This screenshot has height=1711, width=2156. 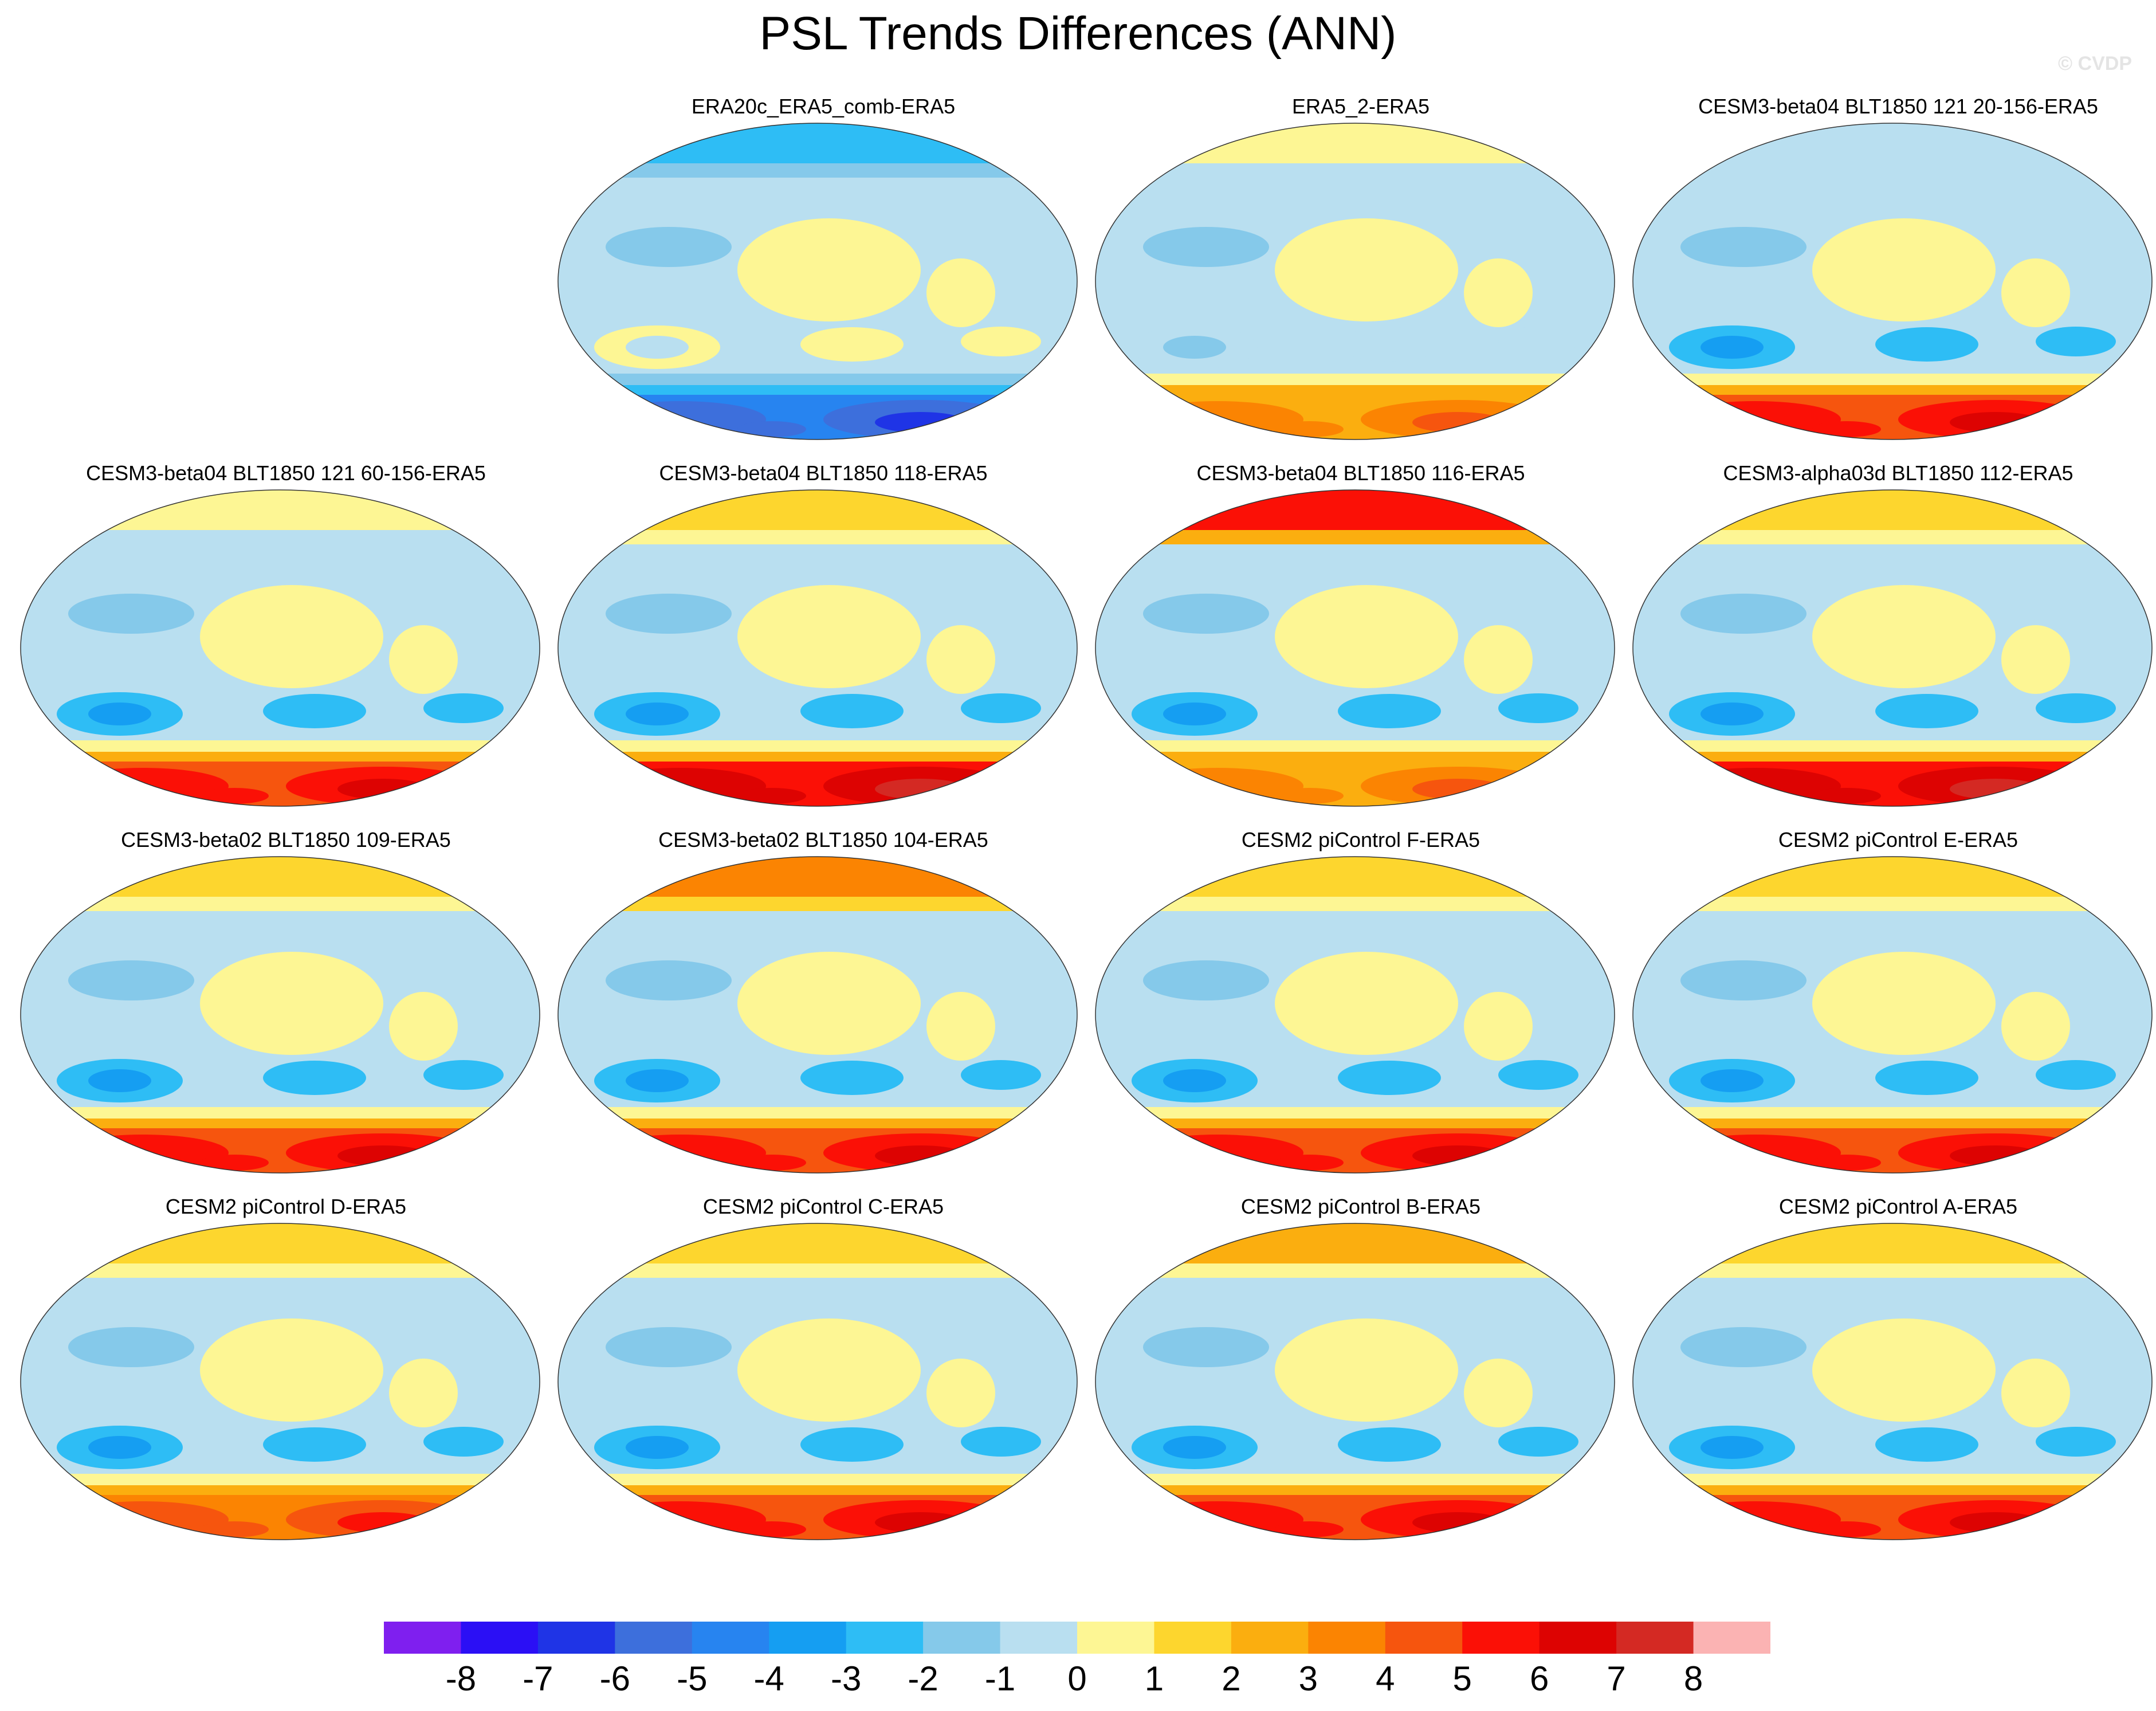 I want to click on colorbar-tick-label: -1, so click(x=1000, y=1678).